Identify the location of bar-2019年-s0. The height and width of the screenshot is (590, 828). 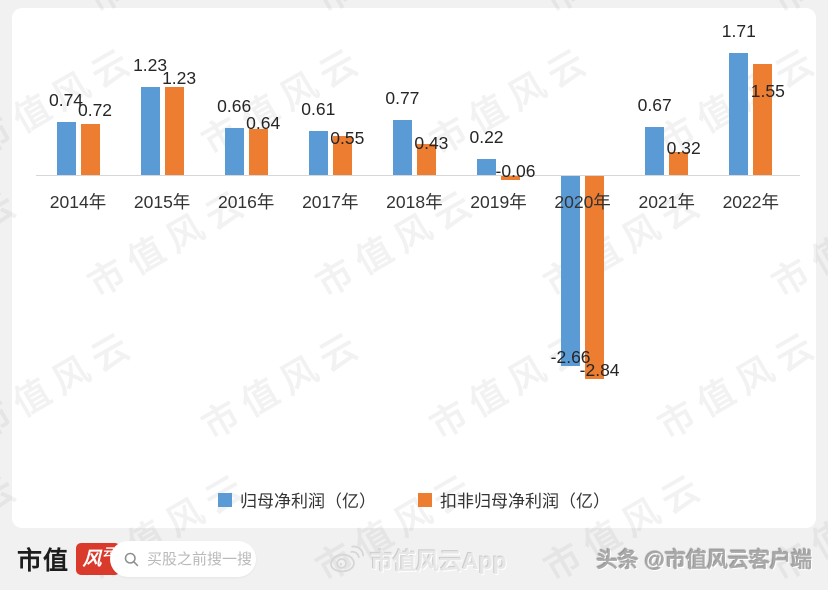
(486, 167).